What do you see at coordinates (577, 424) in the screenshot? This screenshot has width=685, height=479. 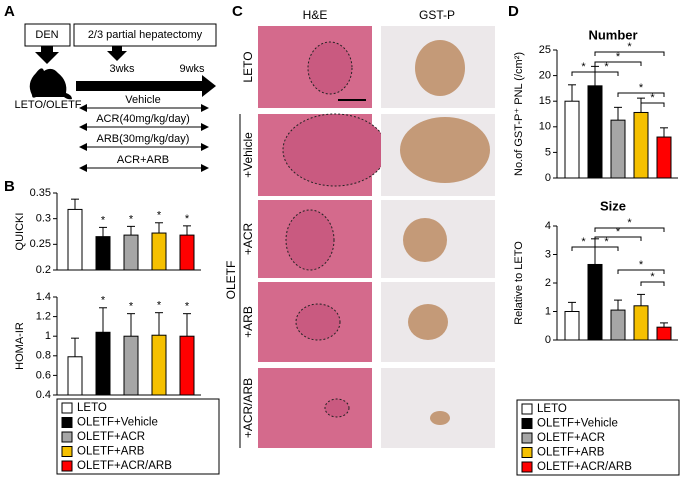 I see `legend-label: OLETF+Vehicle` at bounding box center [577, 424].